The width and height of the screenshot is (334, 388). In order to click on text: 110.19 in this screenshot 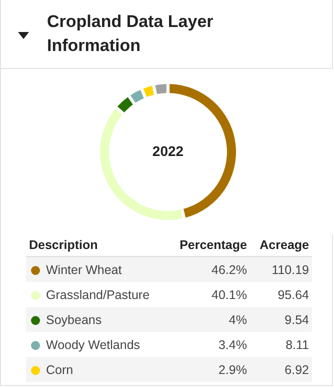, I will do `click(281, 269)`.